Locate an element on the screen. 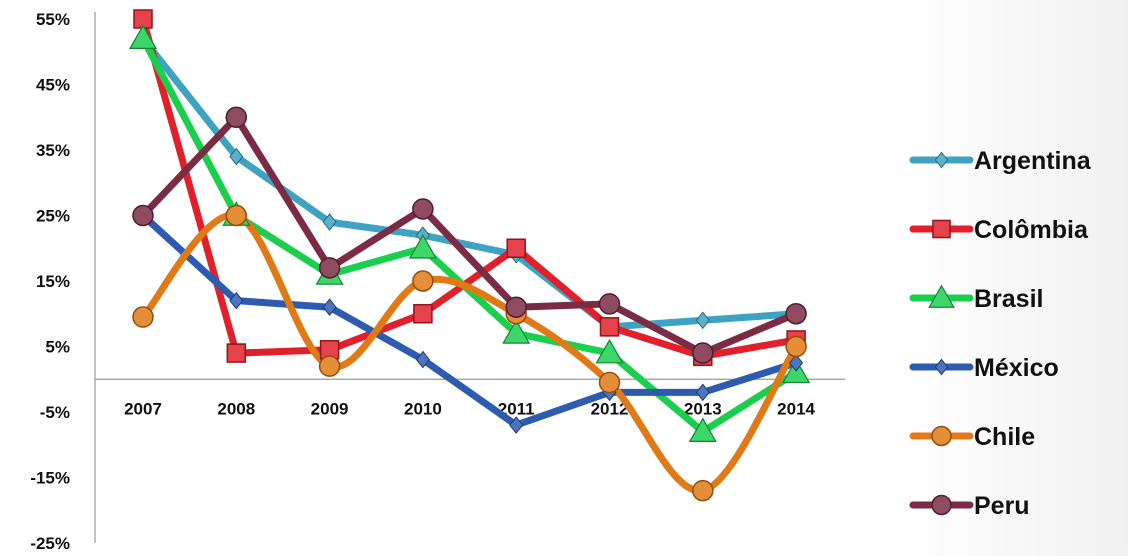 This screenshot has height=556, width=1128. legend-label-peru: Peru is located at coordinates (1002, 506).